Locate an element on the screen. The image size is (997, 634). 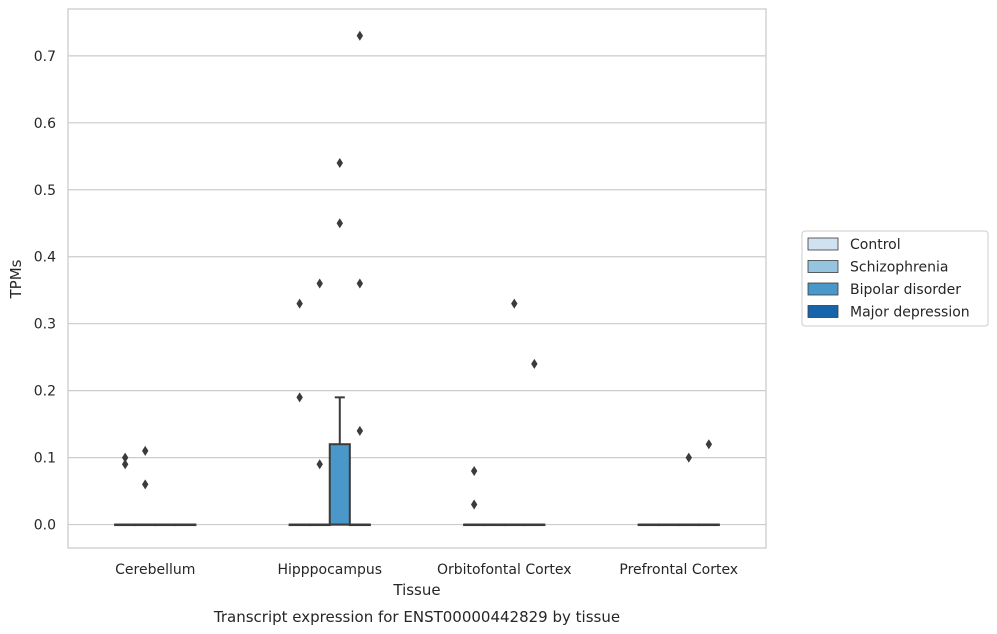
y-tick-label: 0.2 is located at coordinates (45, 392).